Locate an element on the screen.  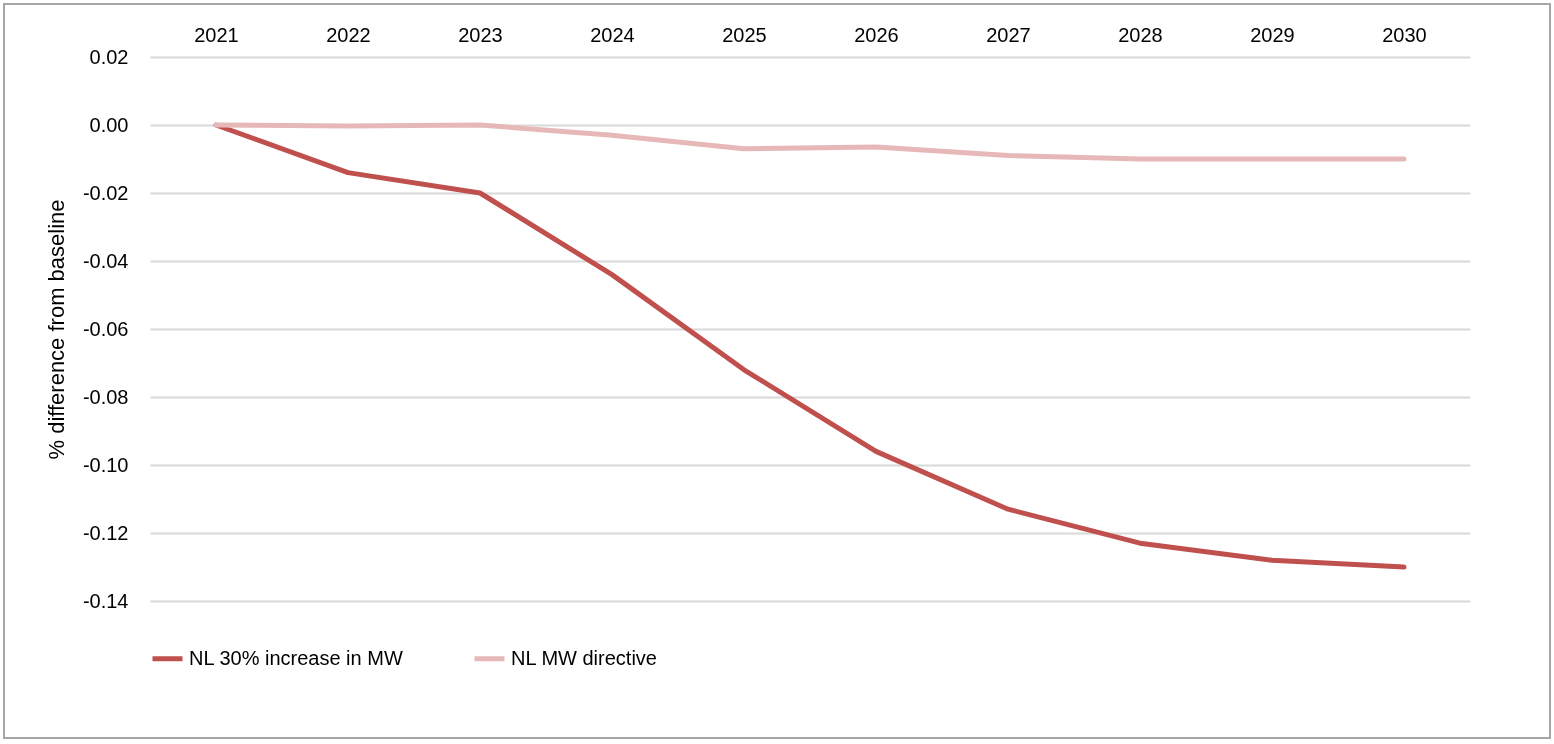
x-tick-label: 2025 is located at coordinates (744, 34).